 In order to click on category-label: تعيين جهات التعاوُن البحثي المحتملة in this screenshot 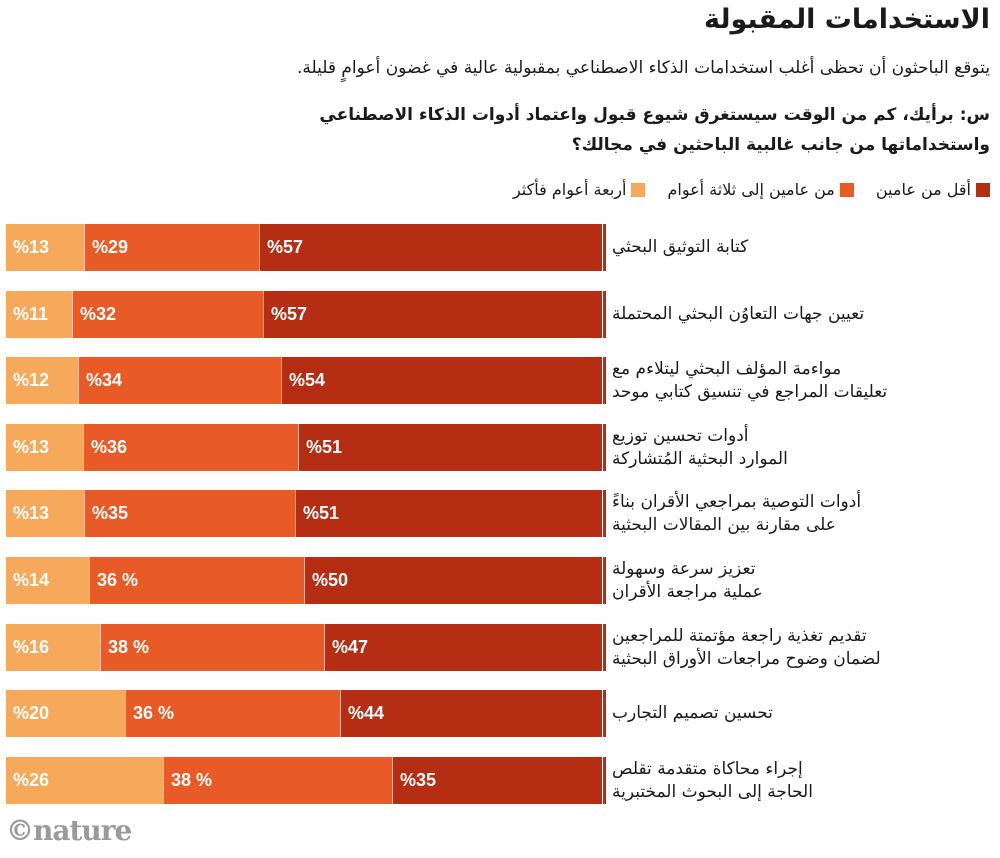, I will do `click(802, 314)`.